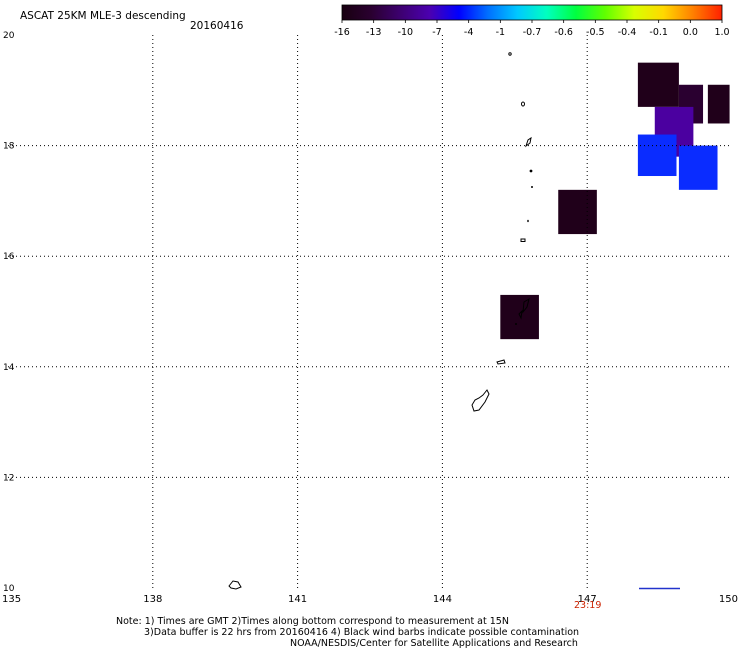  Describe the element at coordinates (9, 36) in the screenshot. I see `y-tick-label: 20` at that location.